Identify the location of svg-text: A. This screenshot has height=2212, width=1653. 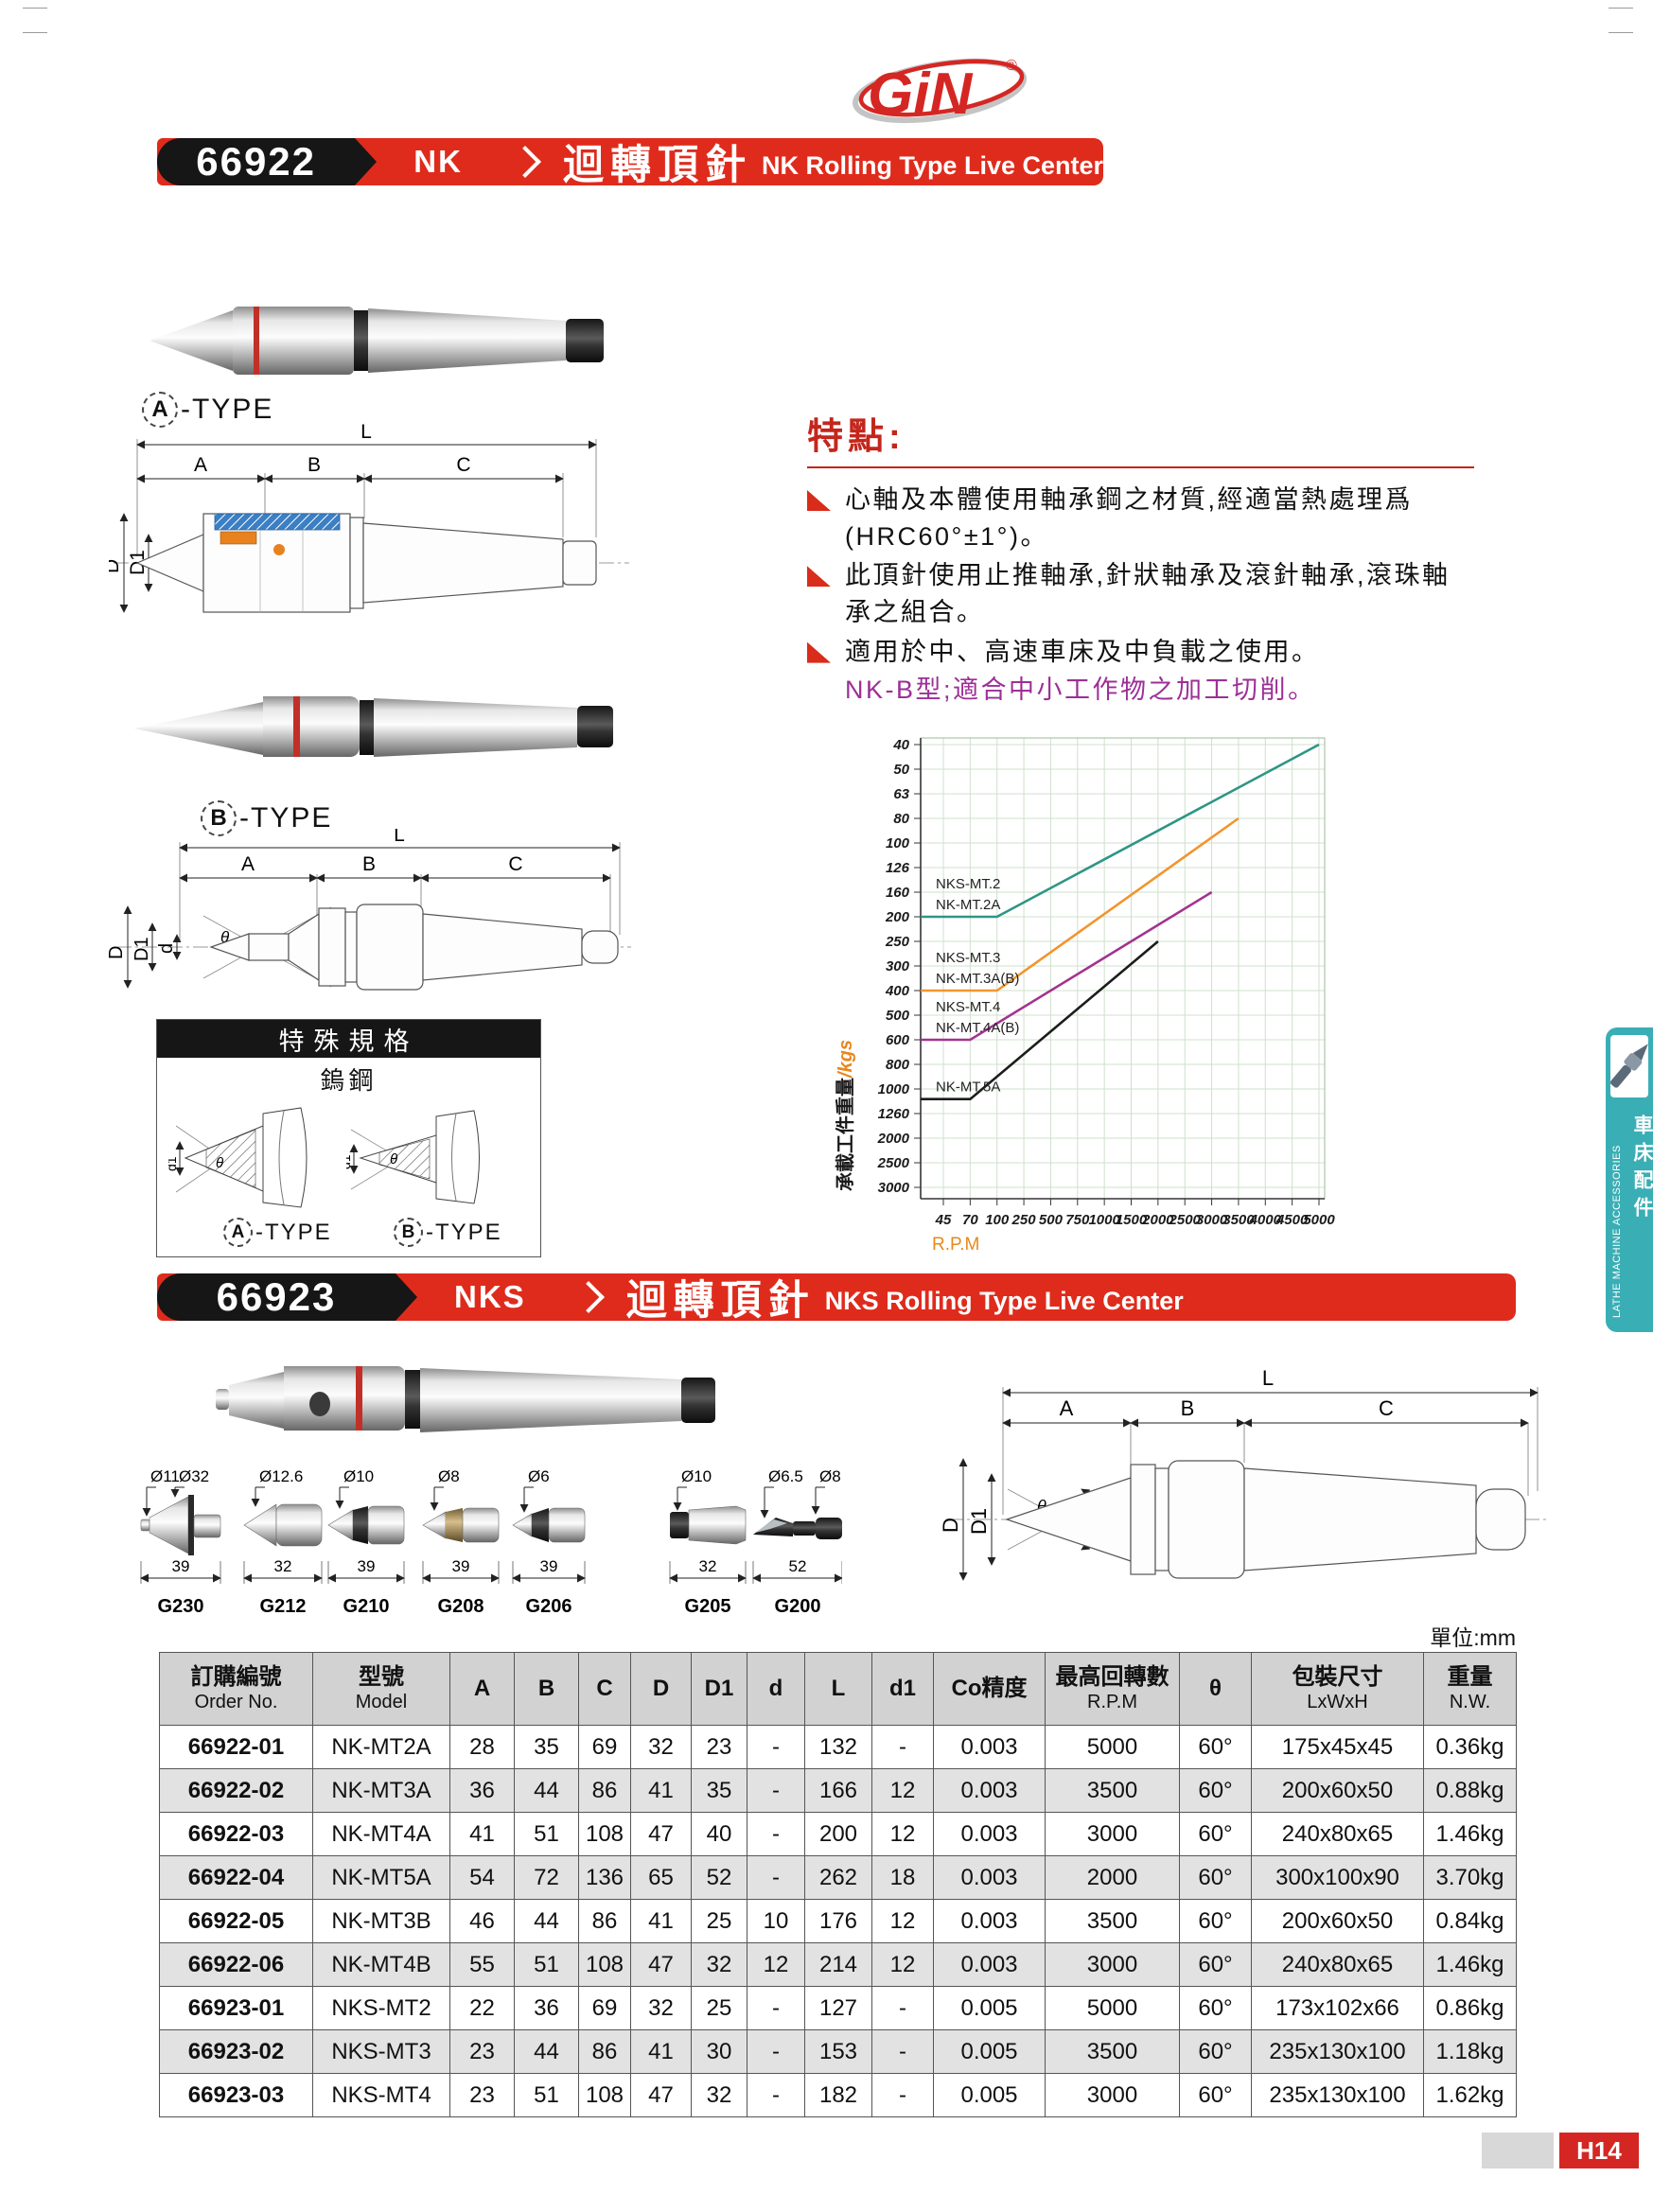
(200, 465).